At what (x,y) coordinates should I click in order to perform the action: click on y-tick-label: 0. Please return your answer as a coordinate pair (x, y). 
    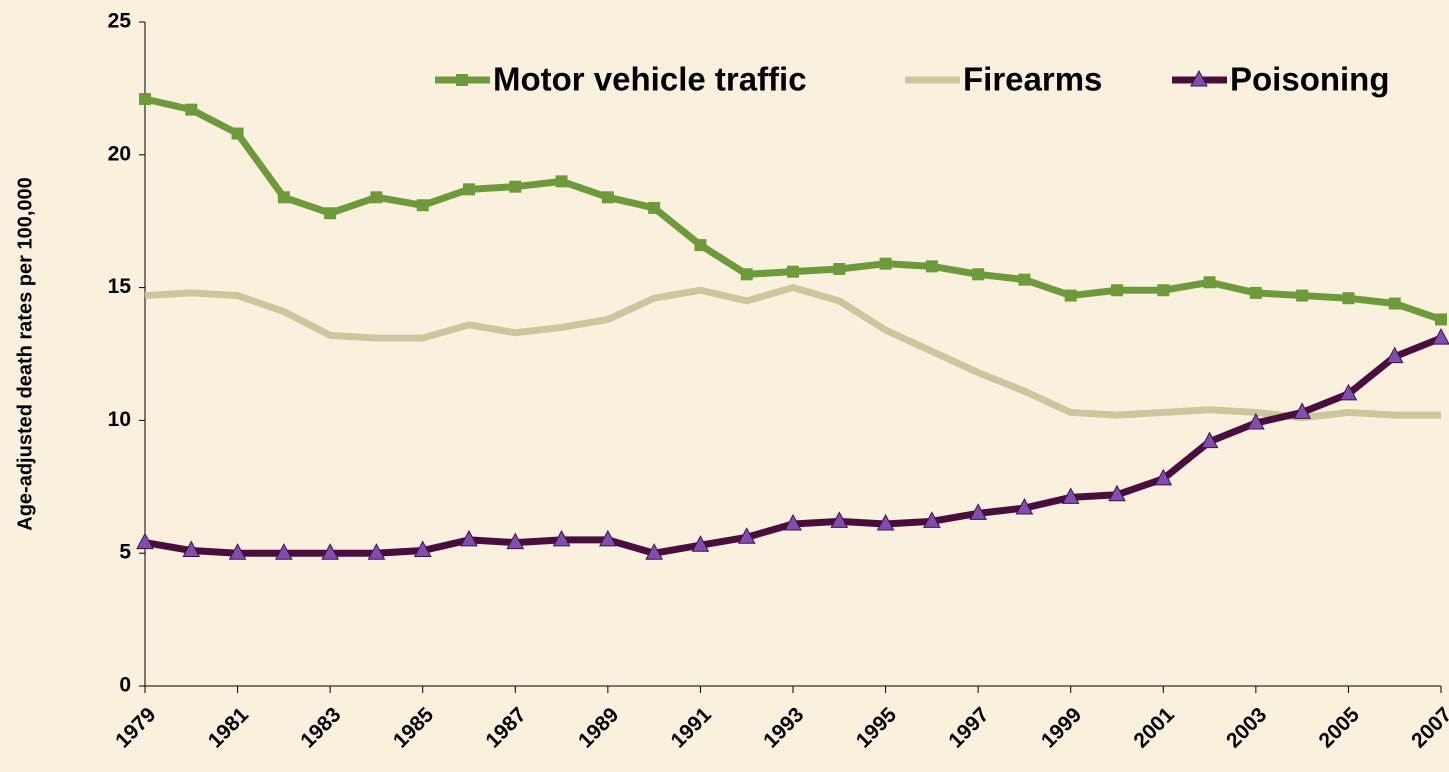
    Looking at the image, I should click on (125, 685).